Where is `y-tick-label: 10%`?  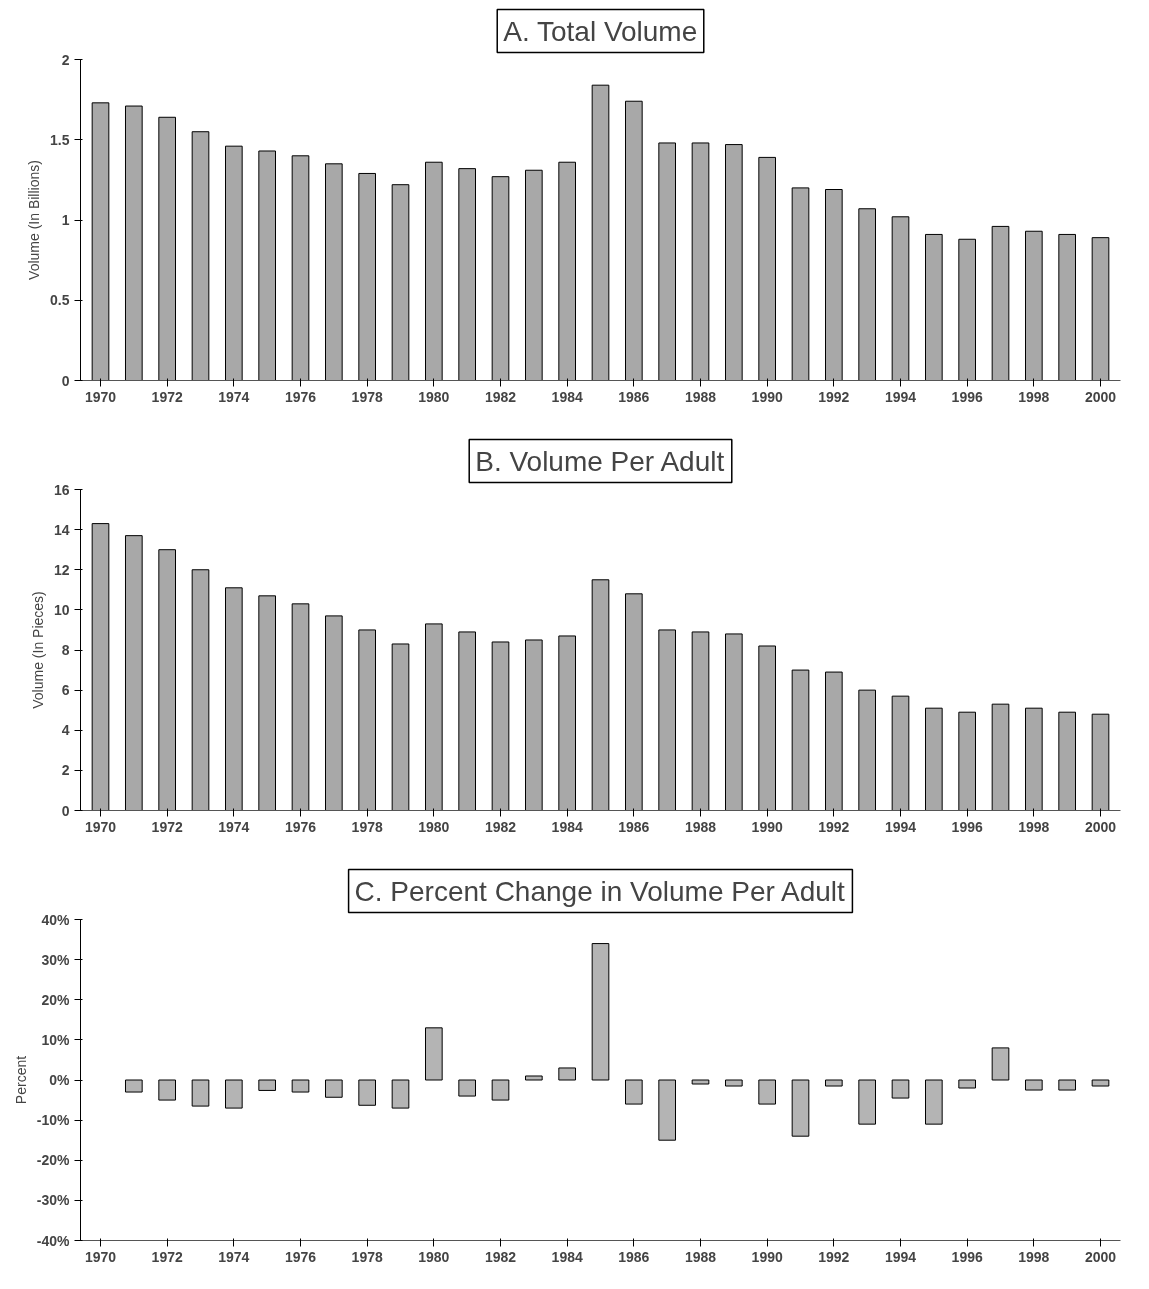 y-tick-label: 10% is located at coordinates (56, 1039).